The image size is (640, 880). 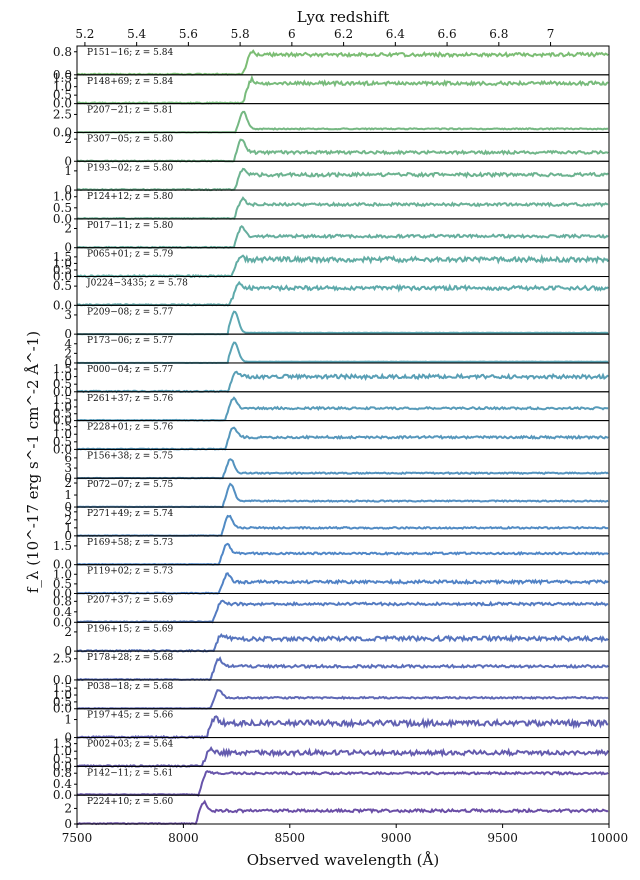 What do you see at coordinates (343, 860) in the screenshot?
I see `x-axis-label: Observed wavelength (Å)` at bounding box center [343, 860].